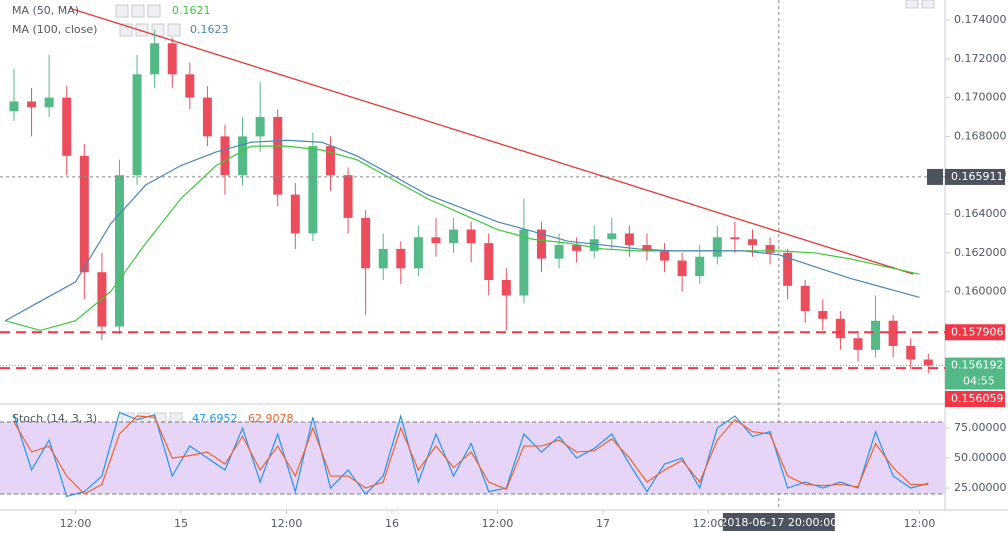 Image resolution: width=1008 pixels, height=533 pixels. Describe the element at coordinates (980, 487) in the screenshot. I see `y-tick-label: 25.00000` at that location.